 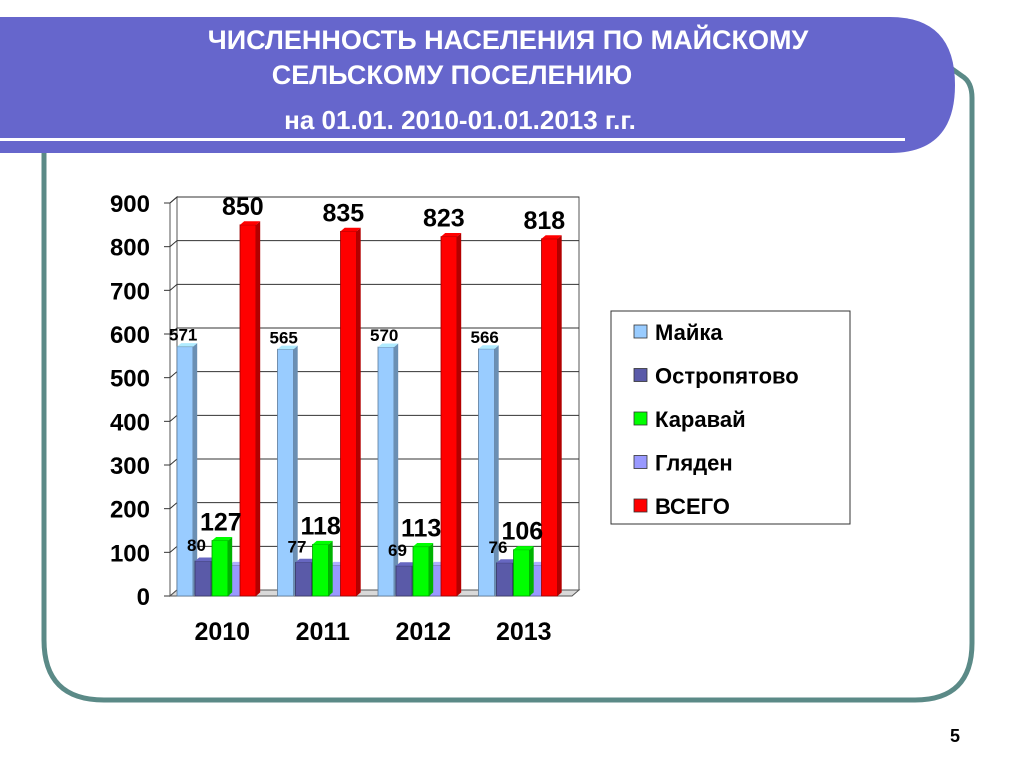 I want to click on page-number: 5, so click(x=954, y=736).